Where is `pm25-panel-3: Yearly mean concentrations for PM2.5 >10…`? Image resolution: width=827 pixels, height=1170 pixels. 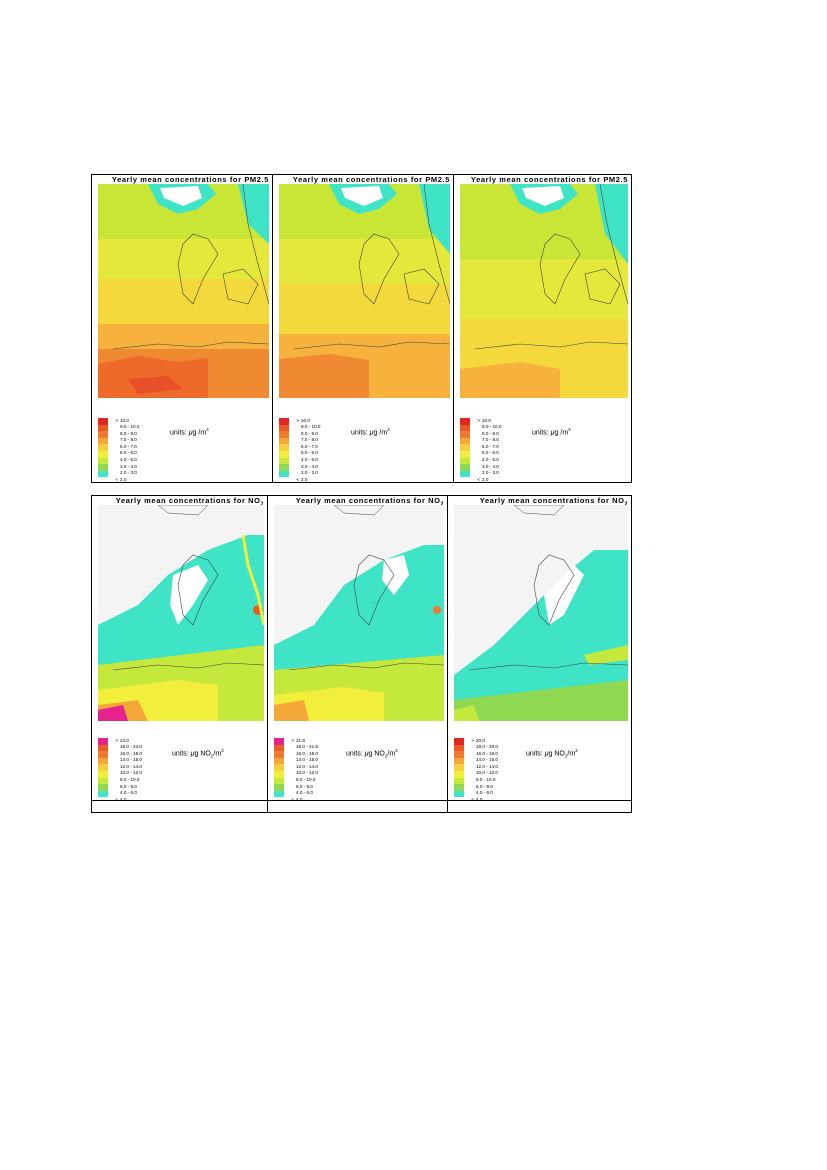 pm25-panel-3: Yearly mean concentrations for PM2.5 >10… is located at coordinates (542, 328).